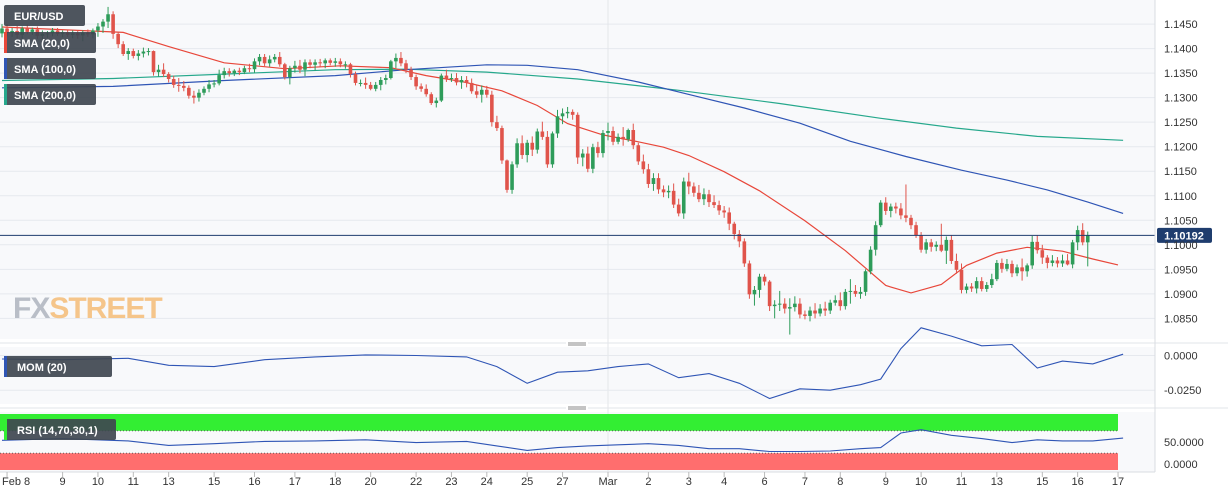 The width and height of the screenshot is (1228, 492). Describe the element at coordinates (31, 308) in the screenshot. I see `watermark-fx: FX` at that location.